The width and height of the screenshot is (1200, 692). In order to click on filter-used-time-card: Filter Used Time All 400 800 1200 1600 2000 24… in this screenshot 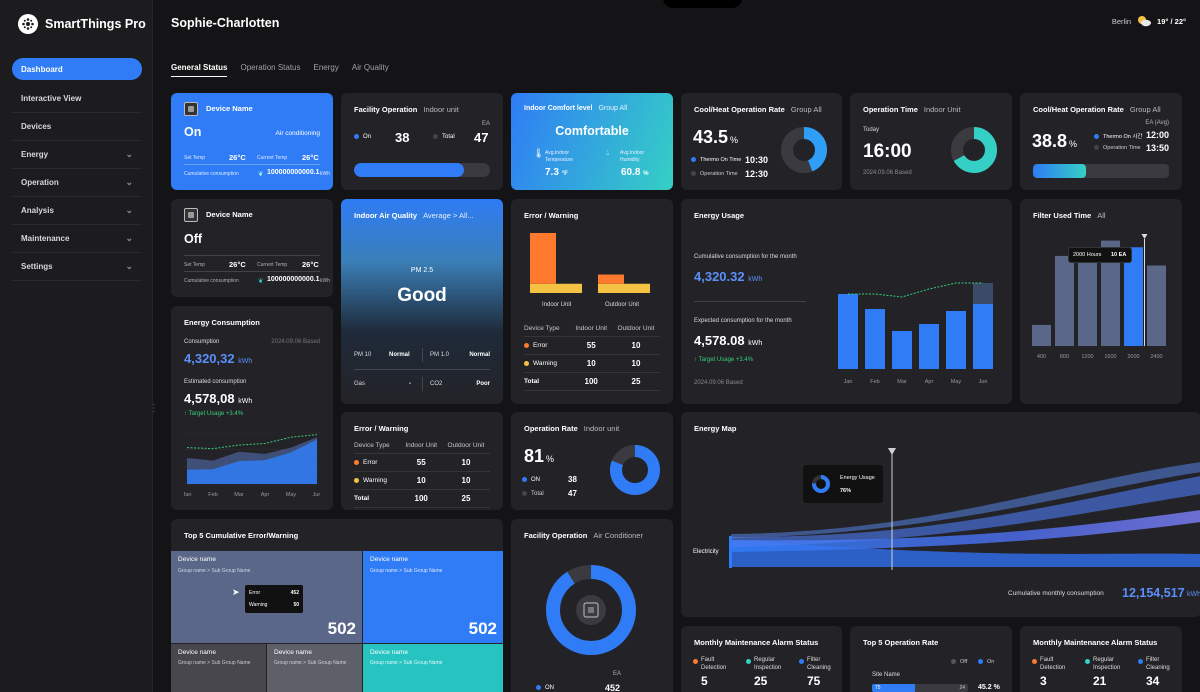, I will do `click(1101, 301)`.